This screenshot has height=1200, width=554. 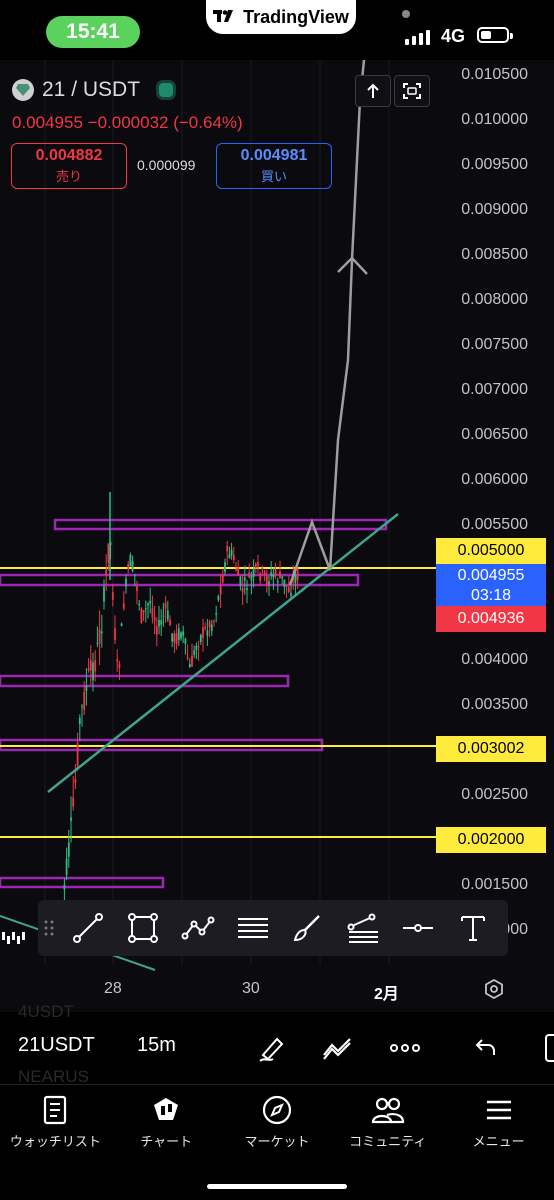 What do you see at coordinates (208, 122) in the screenshot?
I see `price-change-pct: (−0.64%)` at bounding box center [208, 122].